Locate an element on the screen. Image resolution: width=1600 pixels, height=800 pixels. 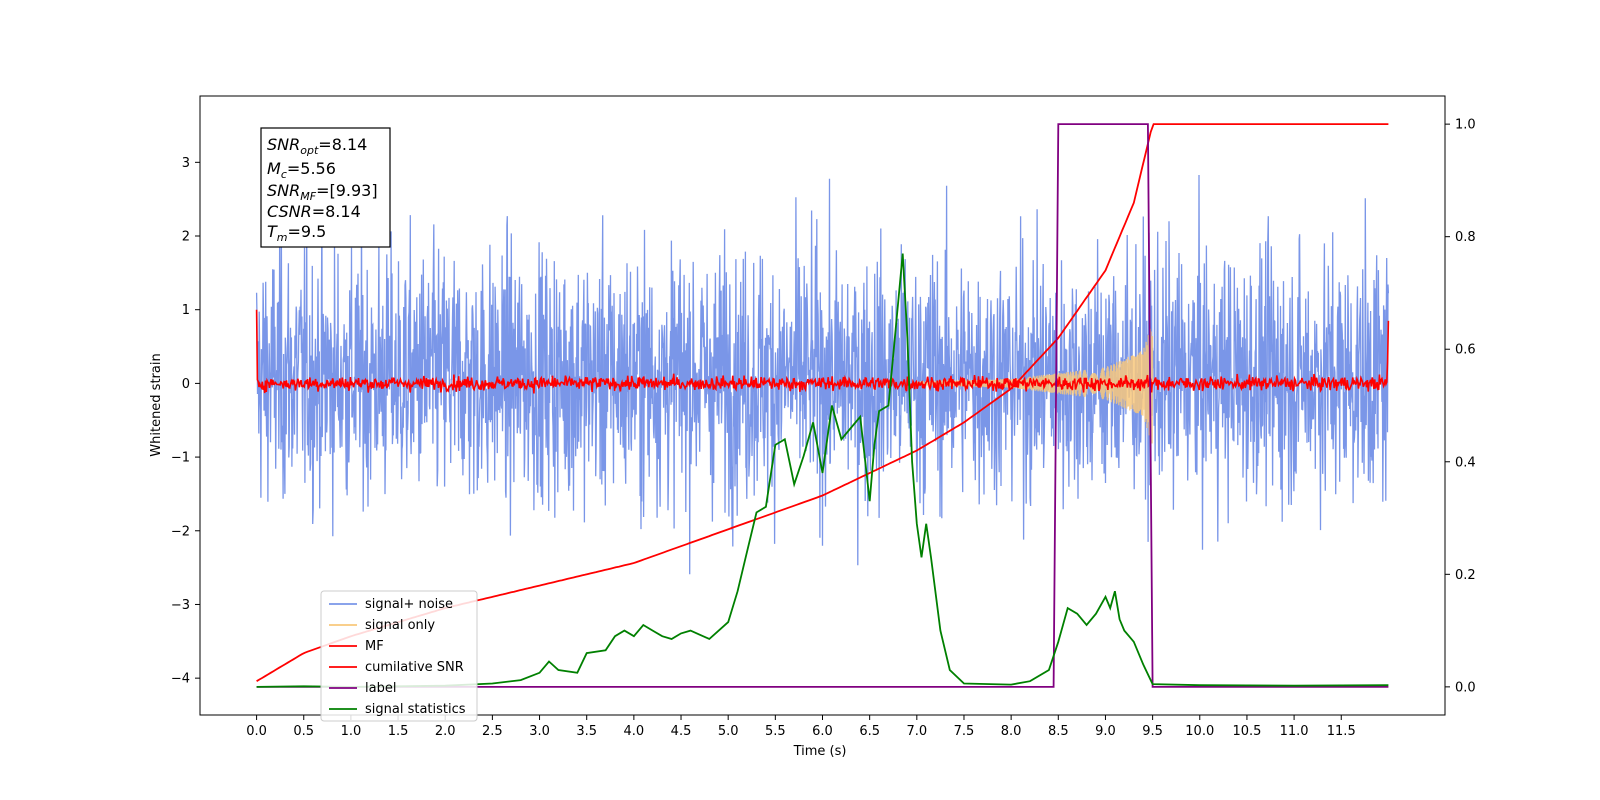
x-tick-label: 9.5 is located at coordinates (1152, 731).